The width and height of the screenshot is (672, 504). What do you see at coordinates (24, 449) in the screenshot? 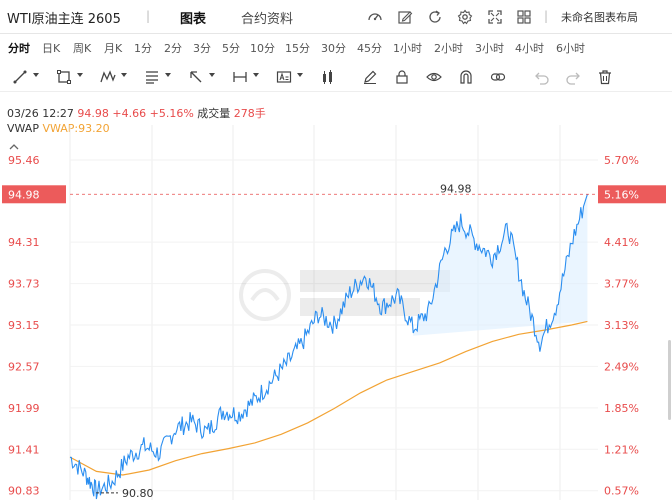
I see `left-tick-label: 91.41` at bounding box center [24, 449].